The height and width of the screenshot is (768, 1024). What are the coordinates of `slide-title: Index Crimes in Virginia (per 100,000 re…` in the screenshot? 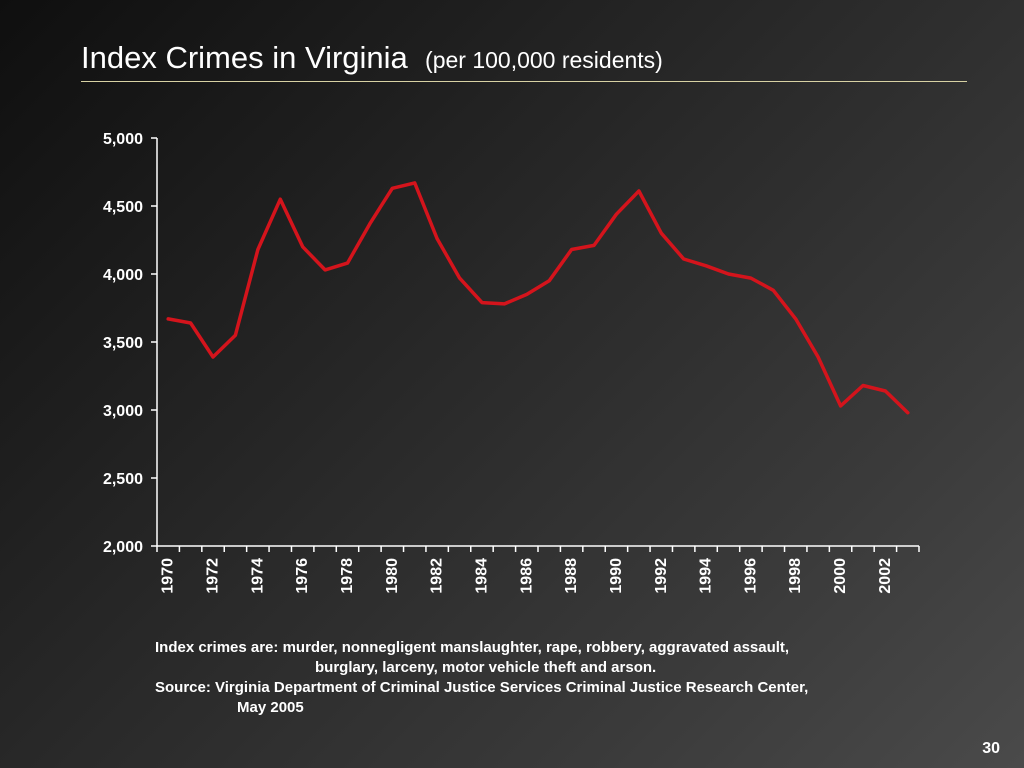 It's located at (372, 58).